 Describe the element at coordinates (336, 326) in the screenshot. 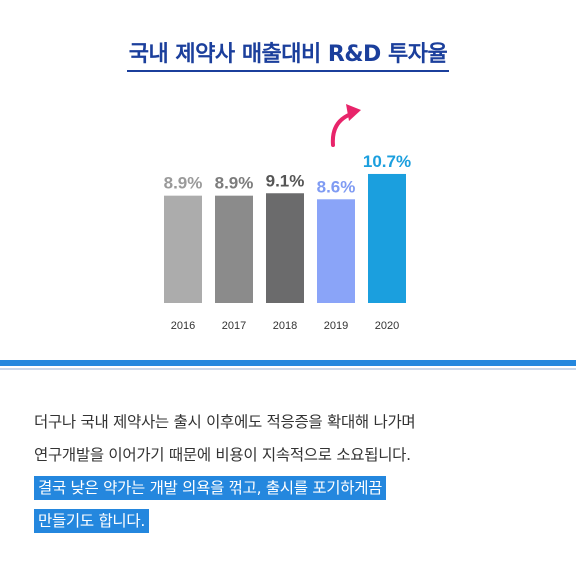

I see `x-tick-label: 2019` at that location.